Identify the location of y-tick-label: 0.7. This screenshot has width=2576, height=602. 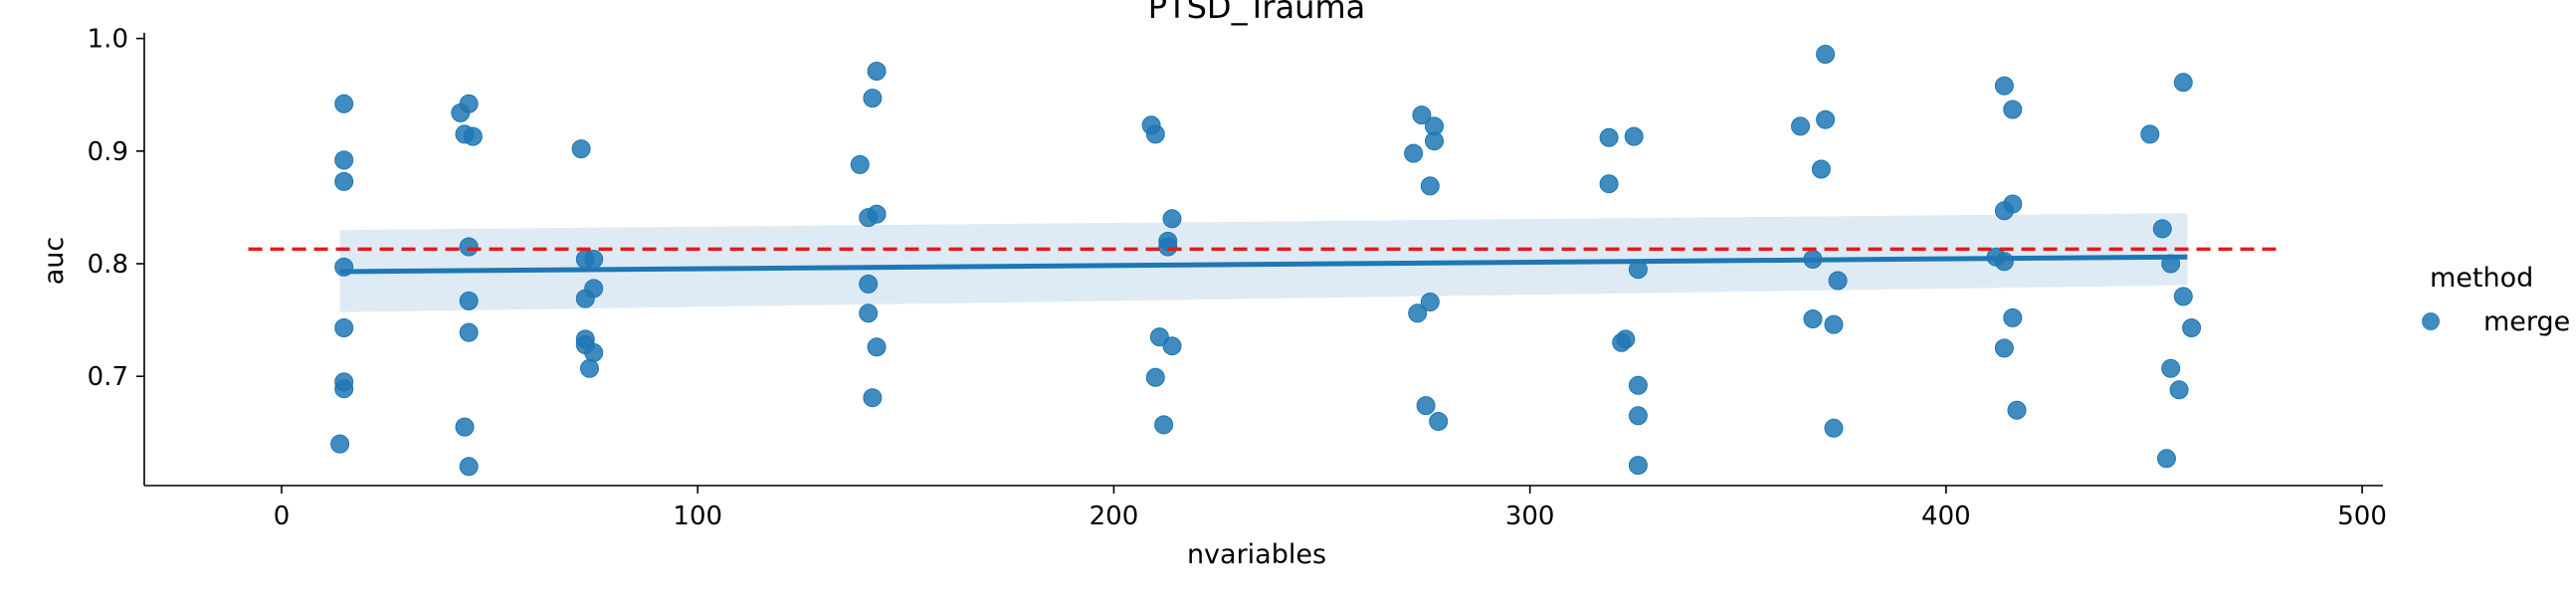
(108, 377).